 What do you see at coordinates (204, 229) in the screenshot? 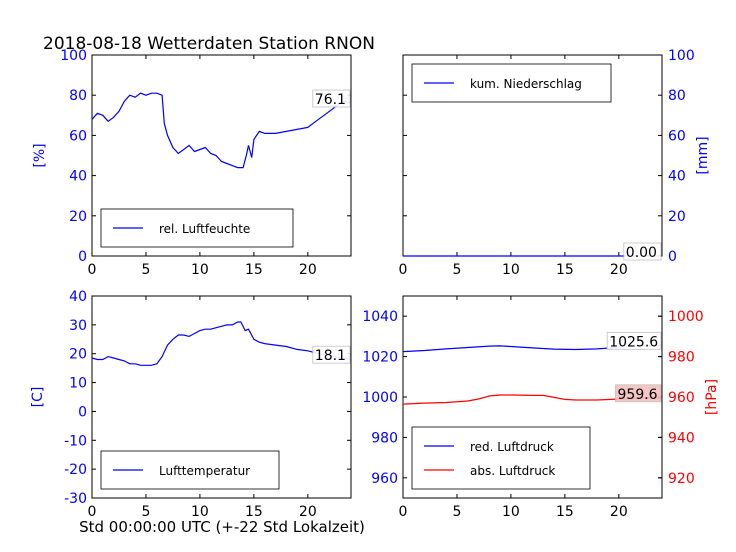
I see `legend-entry: rel. Luftfeuchte` at bounding box center [204, 229].